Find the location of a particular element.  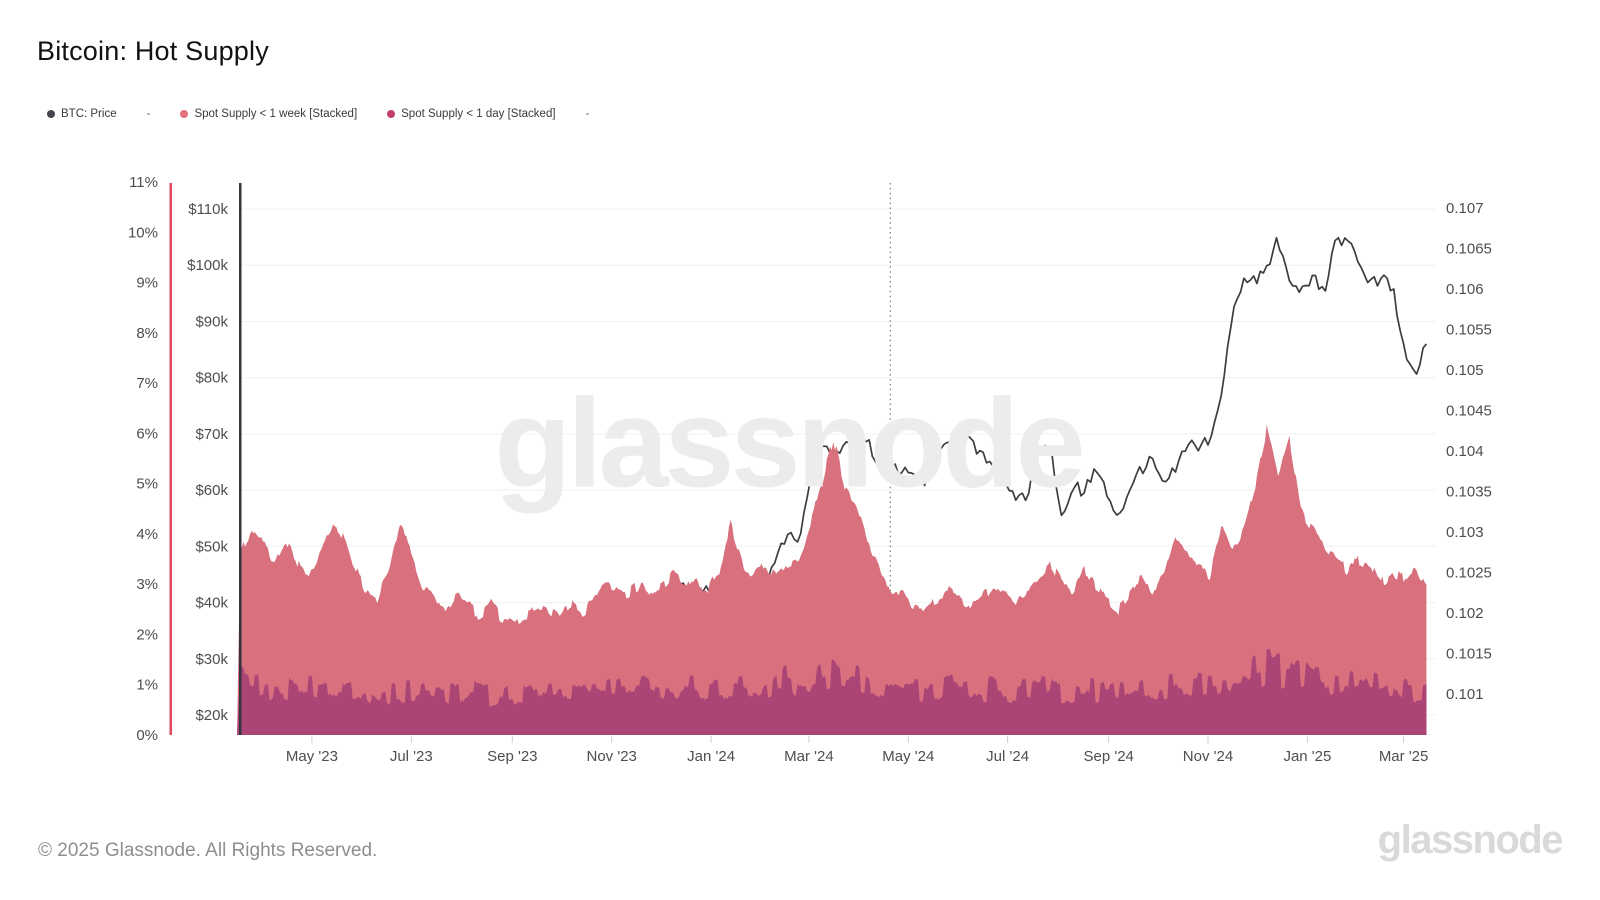

price-axis-label: $110k is located at coordinates (208, 209).